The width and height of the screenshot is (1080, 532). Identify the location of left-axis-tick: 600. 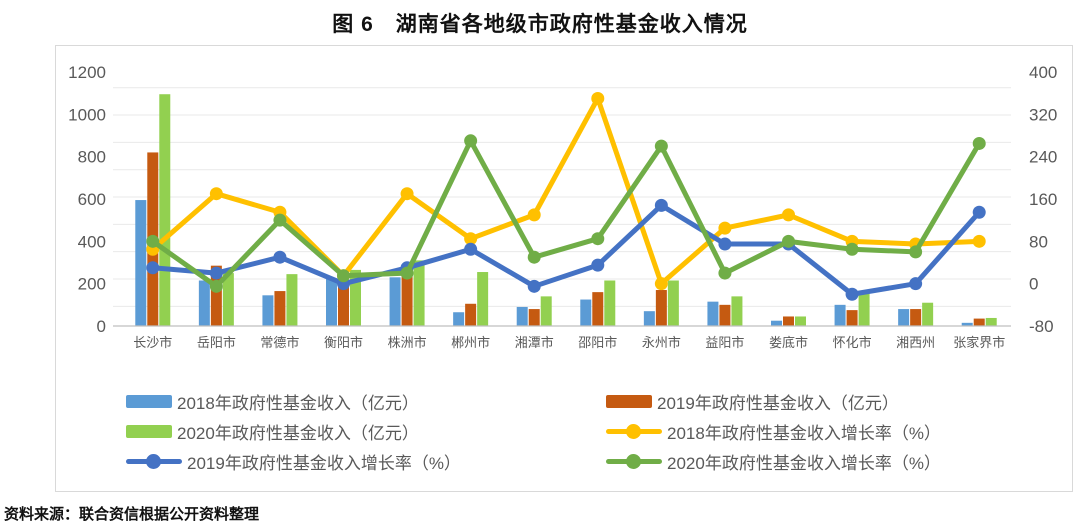
(92, 199).